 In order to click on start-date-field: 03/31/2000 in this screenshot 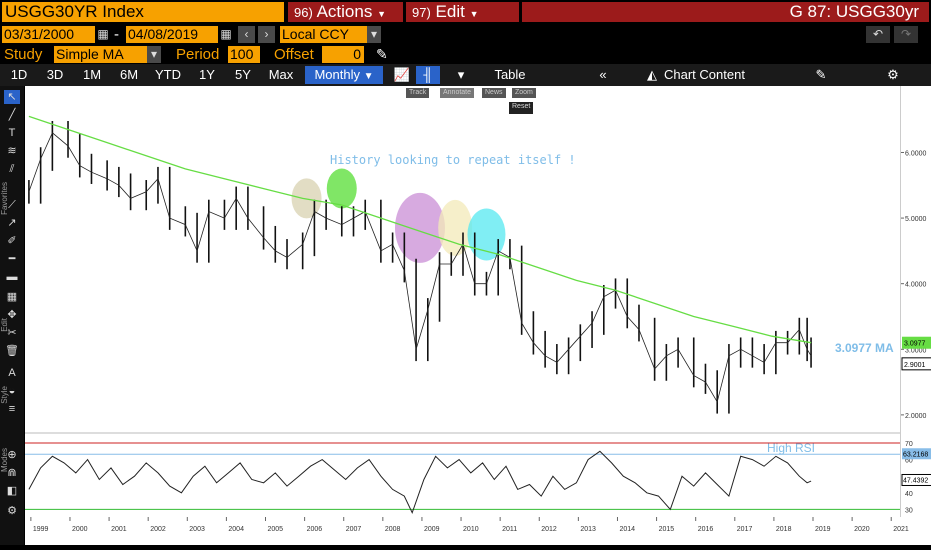, I will do `click(48, 34)`.